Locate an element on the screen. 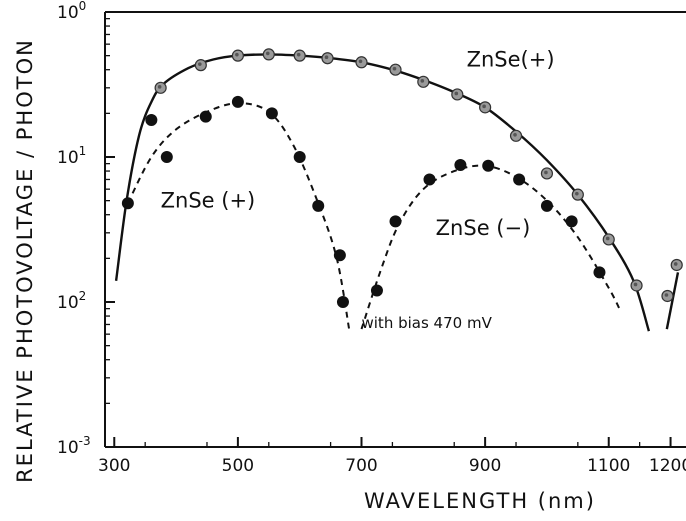 Image resolution: width=686 pixels, height=521 pixels. y-axis-title: RELATIVE PHOTOVOLTAGE / PHOTON is located at coordinates (25, 260).